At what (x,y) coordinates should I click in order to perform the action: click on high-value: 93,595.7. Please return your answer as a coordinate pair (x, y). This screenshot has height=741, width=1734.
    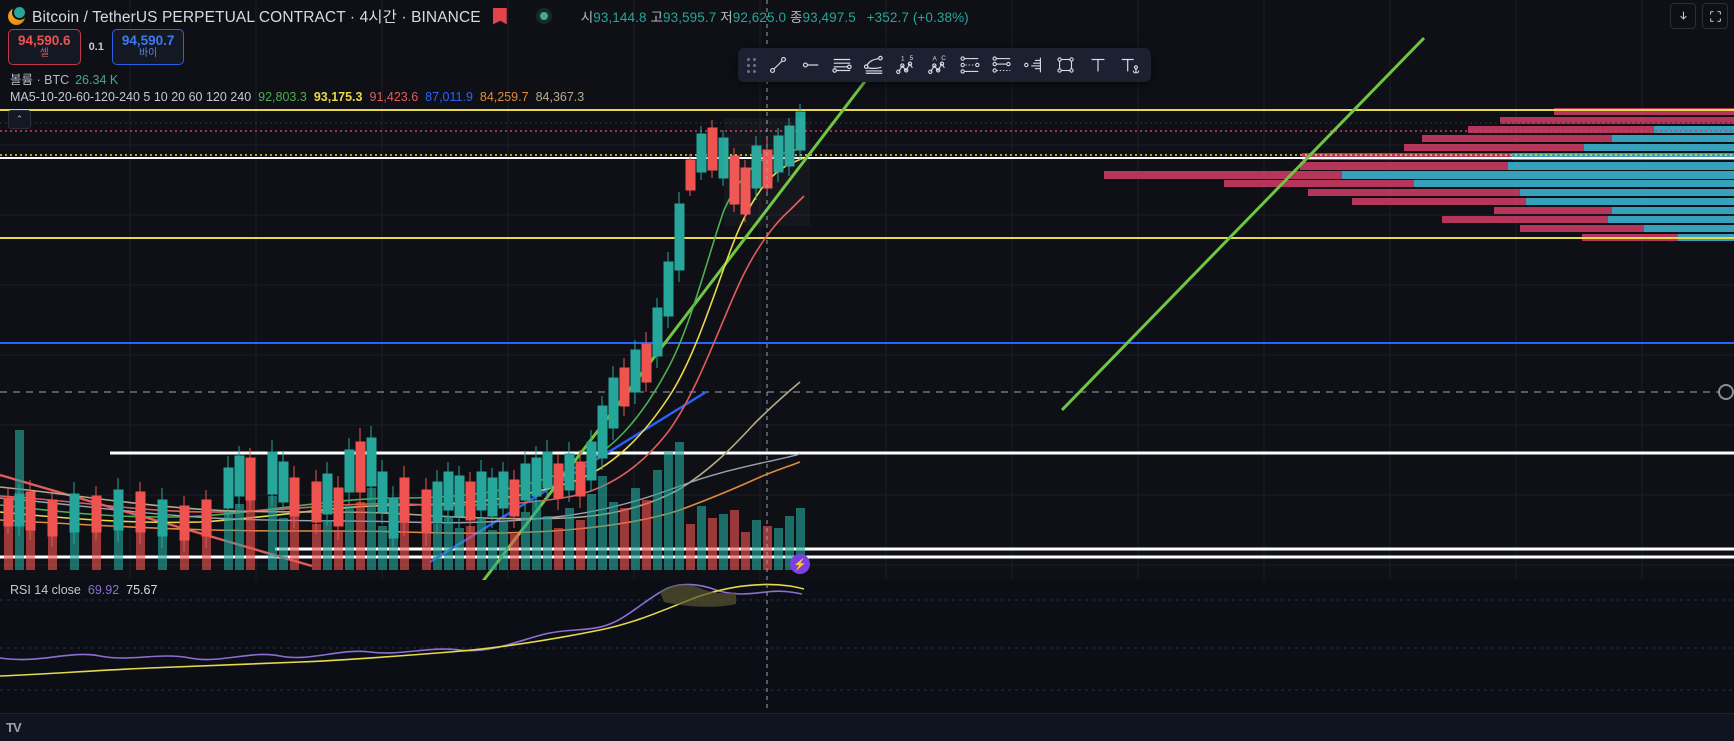
    Looking at the image, I should click on (689, 17).